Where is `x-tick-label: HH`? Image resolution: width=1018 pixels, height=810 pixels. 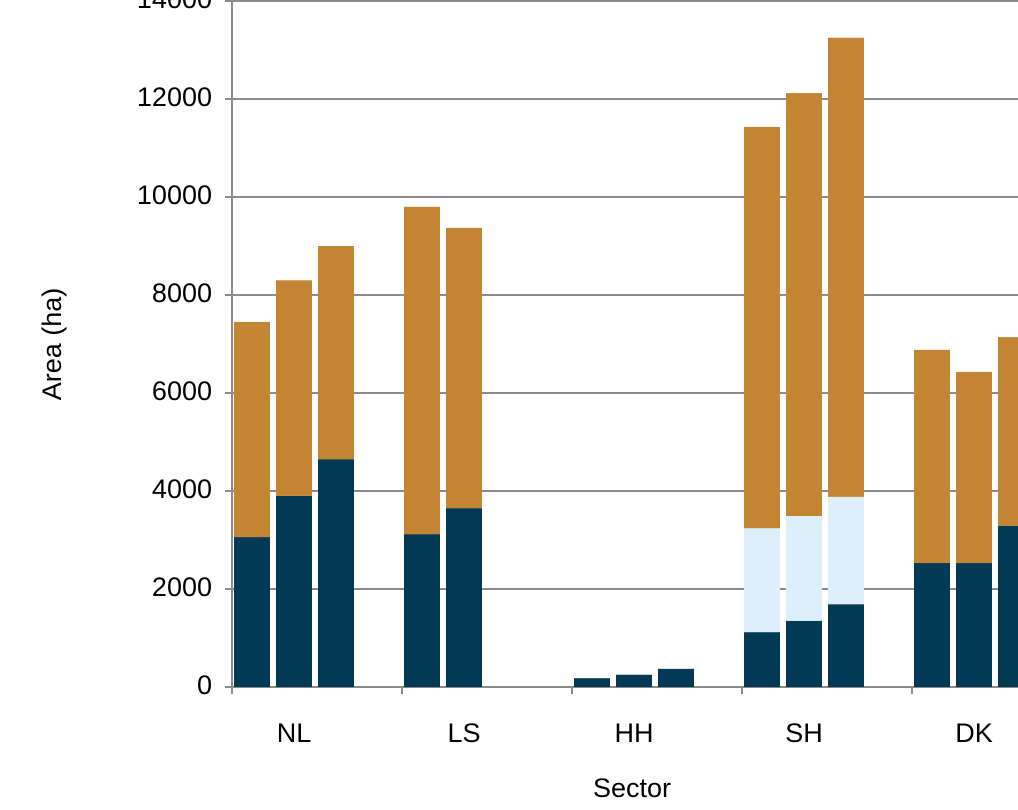 x-tick-label: HH is located at coordinates (634, 733).